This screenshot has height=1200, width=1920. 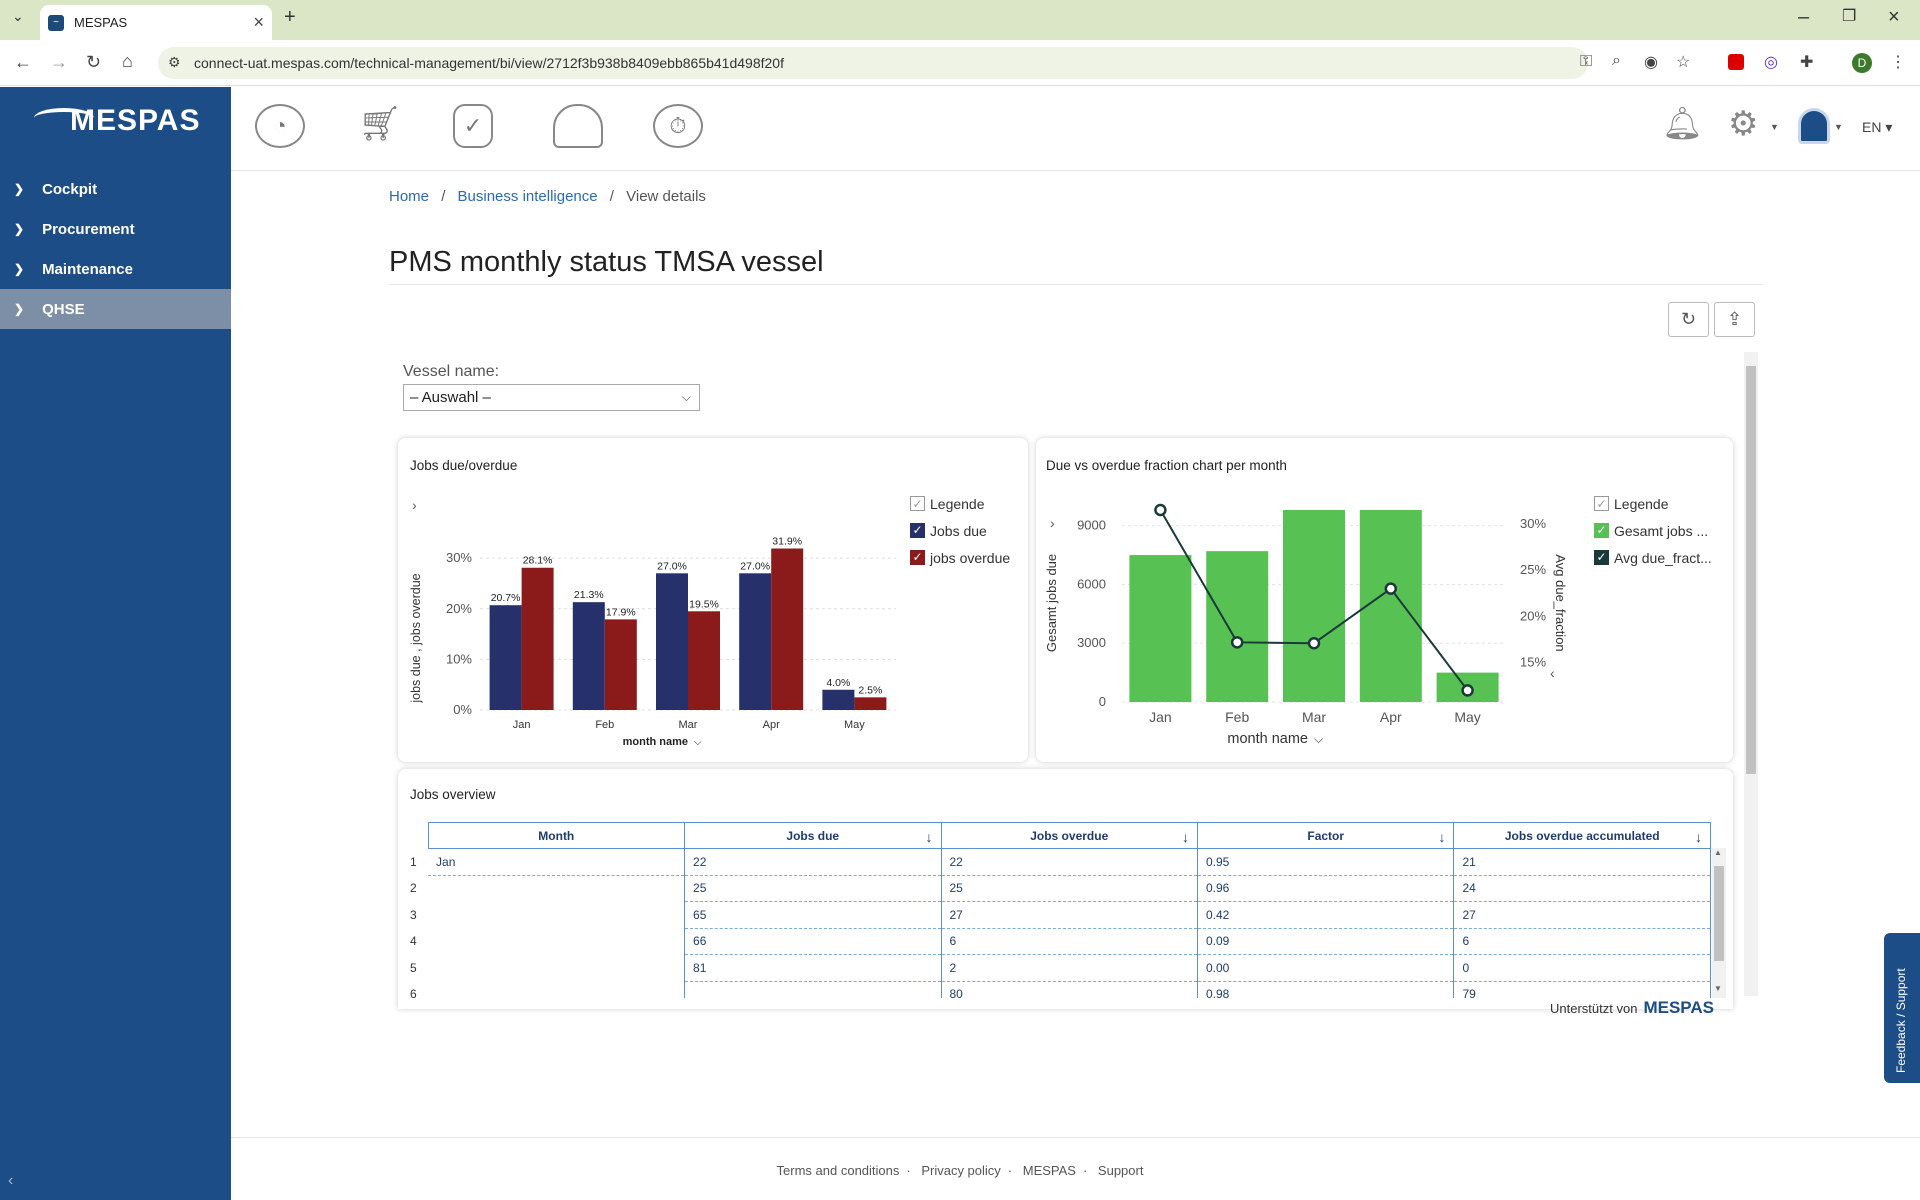 I want to click on minimize-window-icon: –, so click(x=1804, y=17).